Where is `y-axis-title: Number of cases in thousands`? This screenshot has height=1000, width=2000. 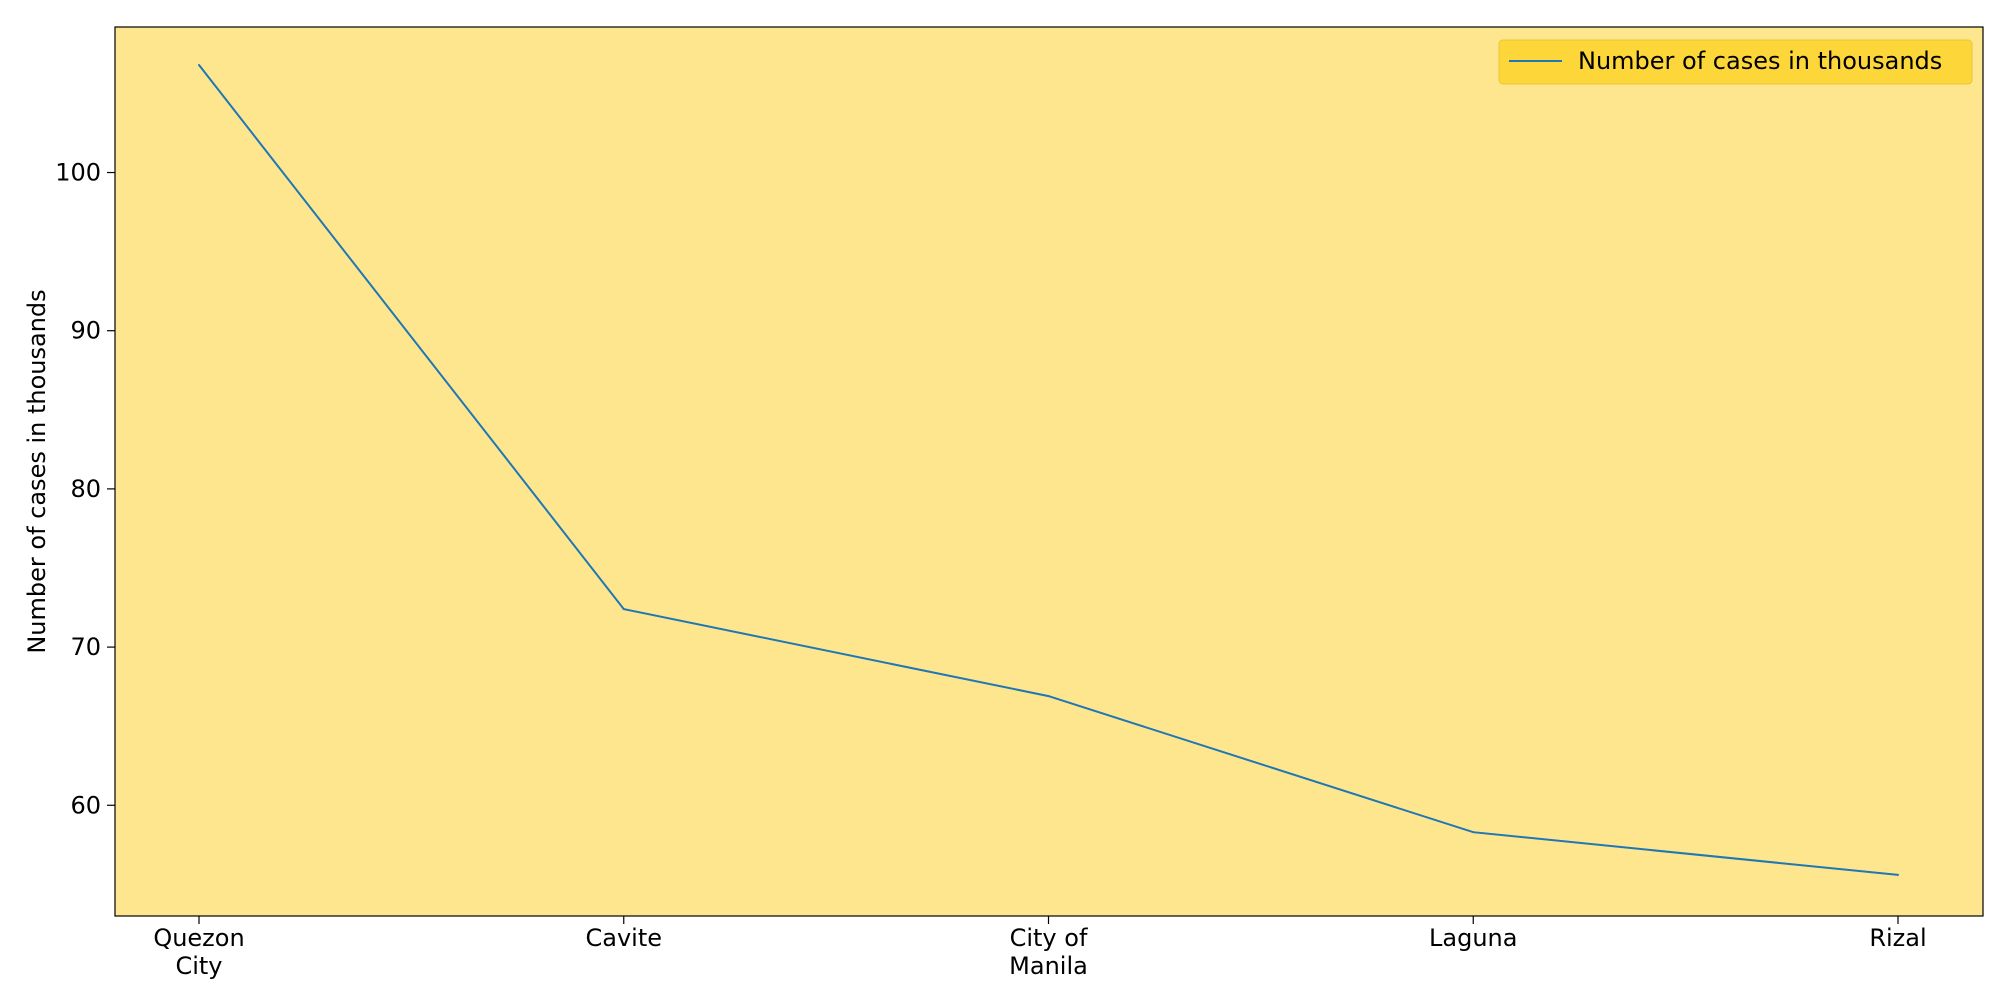 y-axis-title: Number of cases in thousands is located at coordinates (37, 471).